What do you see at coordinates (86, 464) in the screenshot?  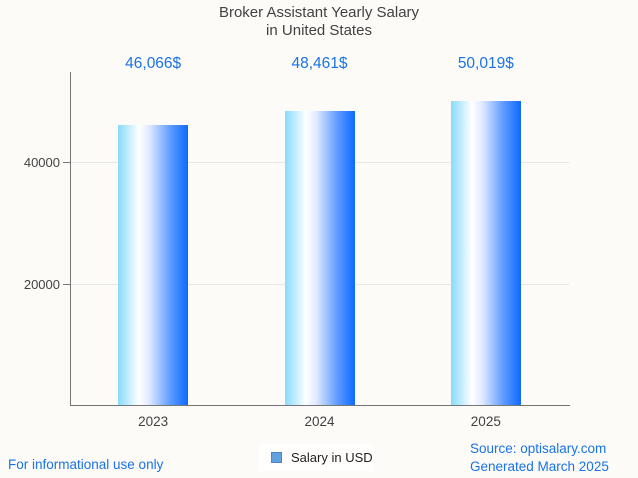 I see `disclaimer-text: For informational use only` at bounding box center [86, 464].